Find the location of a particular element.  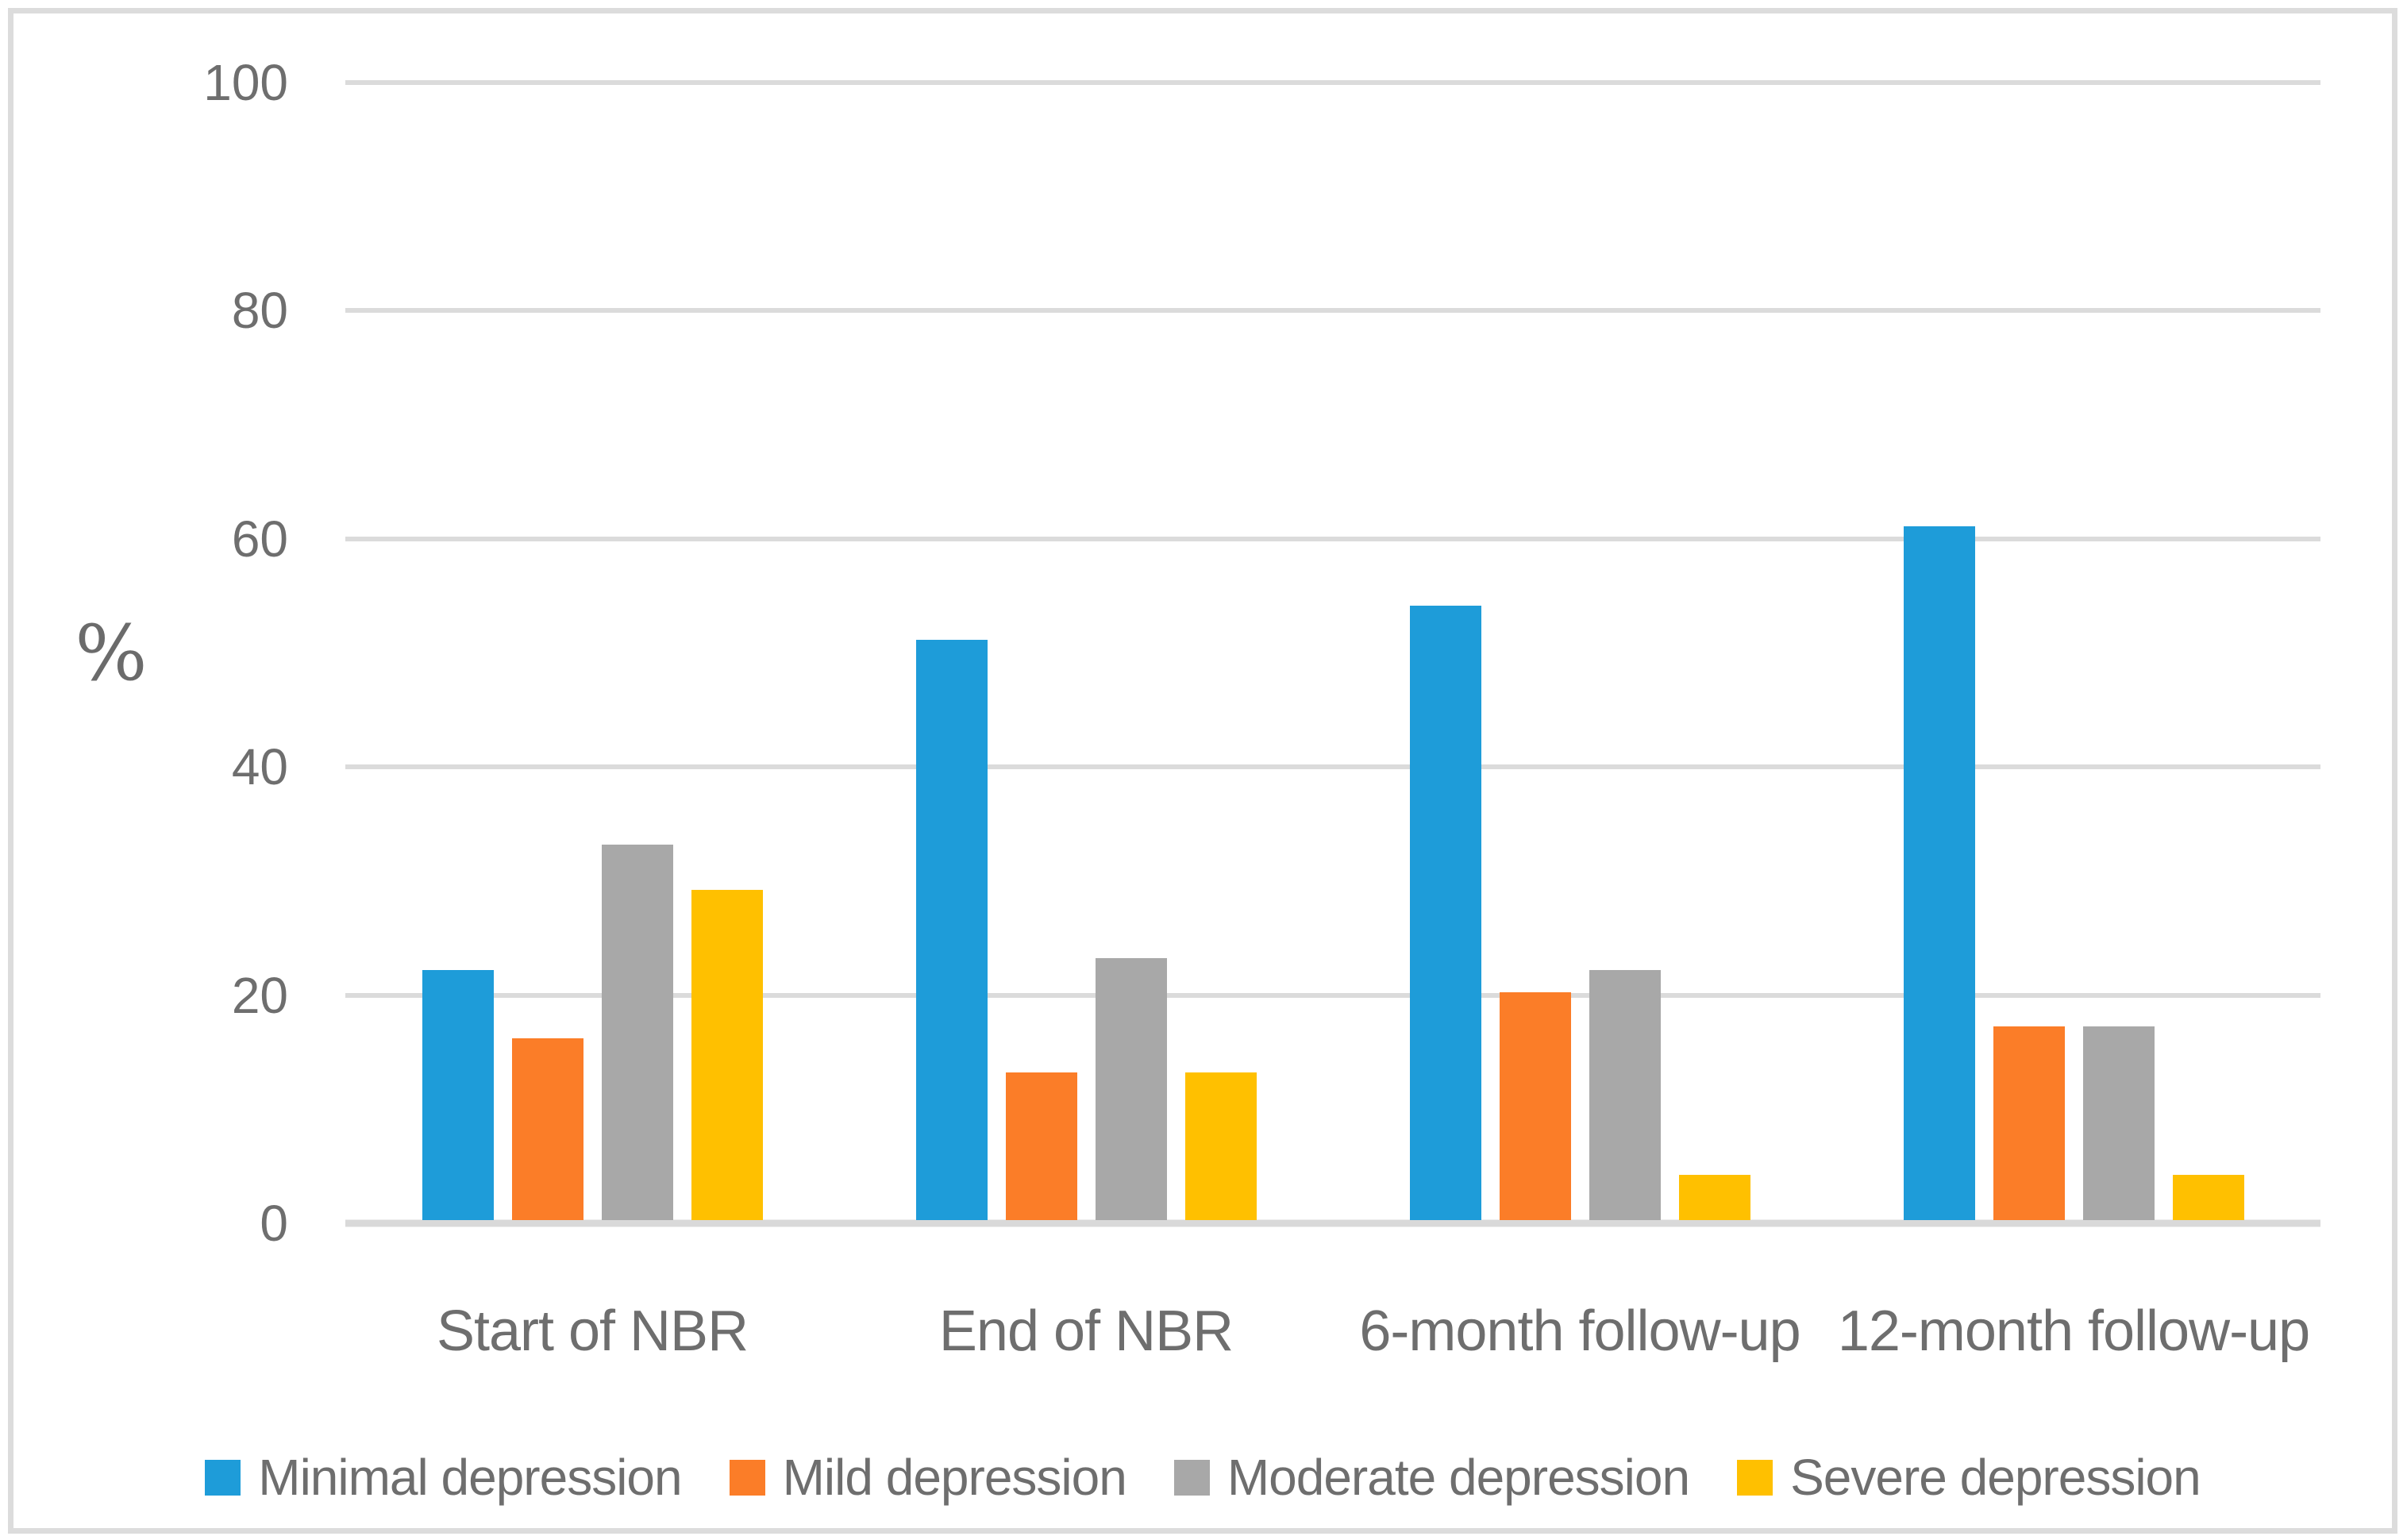

x-category-label-6-month-follow-up: 6-month follow-up is located at coordinates (1580, 1331).